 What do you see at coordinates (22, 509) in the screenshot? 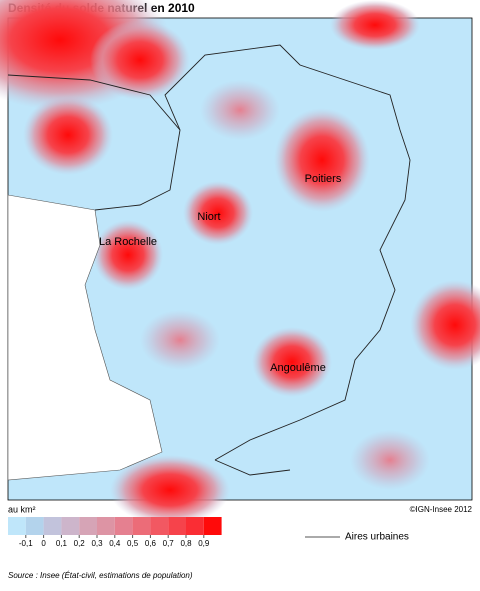
I see `legend-unit: au km²` at bounding box center [22, 509].